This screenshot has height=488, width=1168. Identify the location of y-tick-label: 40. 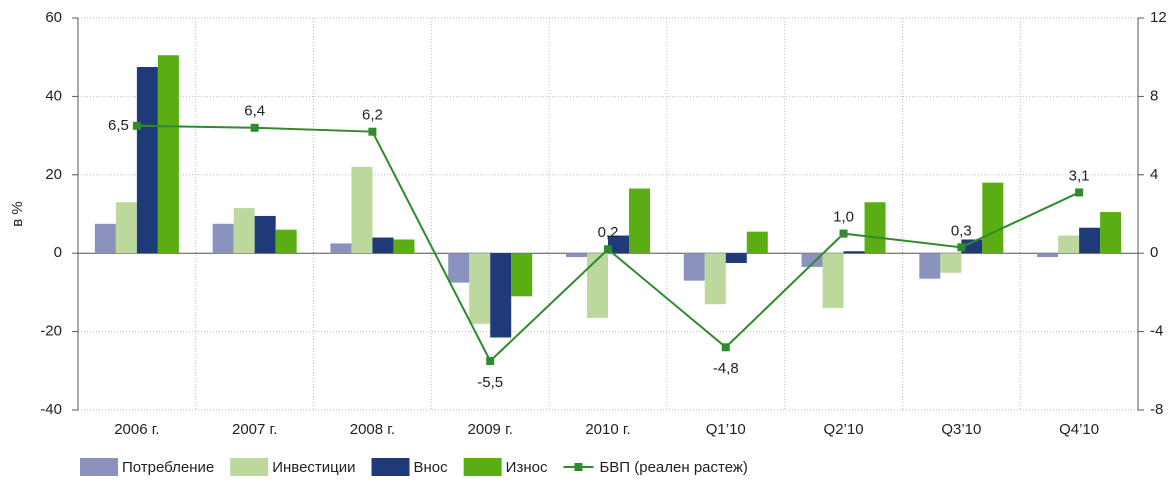
(53, 95).